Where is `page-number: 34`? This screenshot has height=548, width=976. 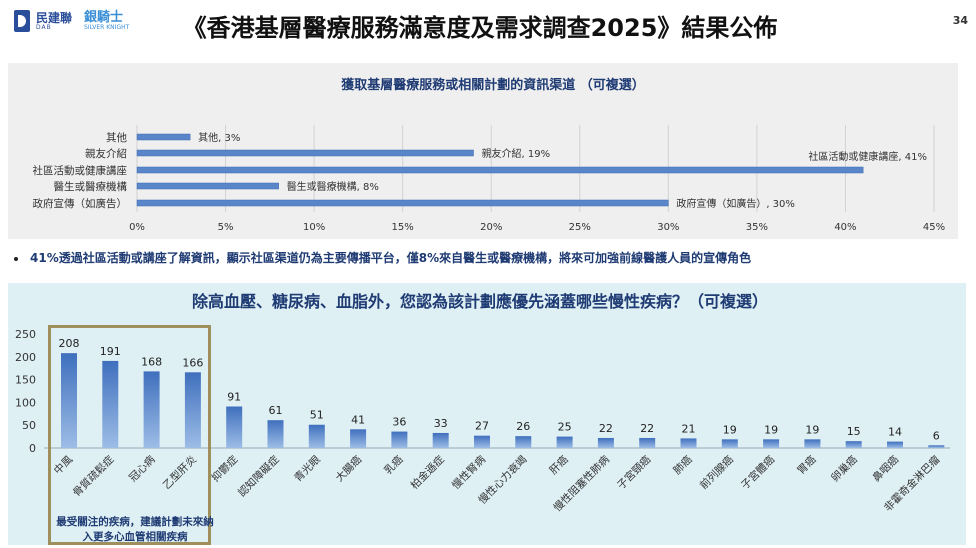 page-number: 34 is located at coordinates (960, 20).